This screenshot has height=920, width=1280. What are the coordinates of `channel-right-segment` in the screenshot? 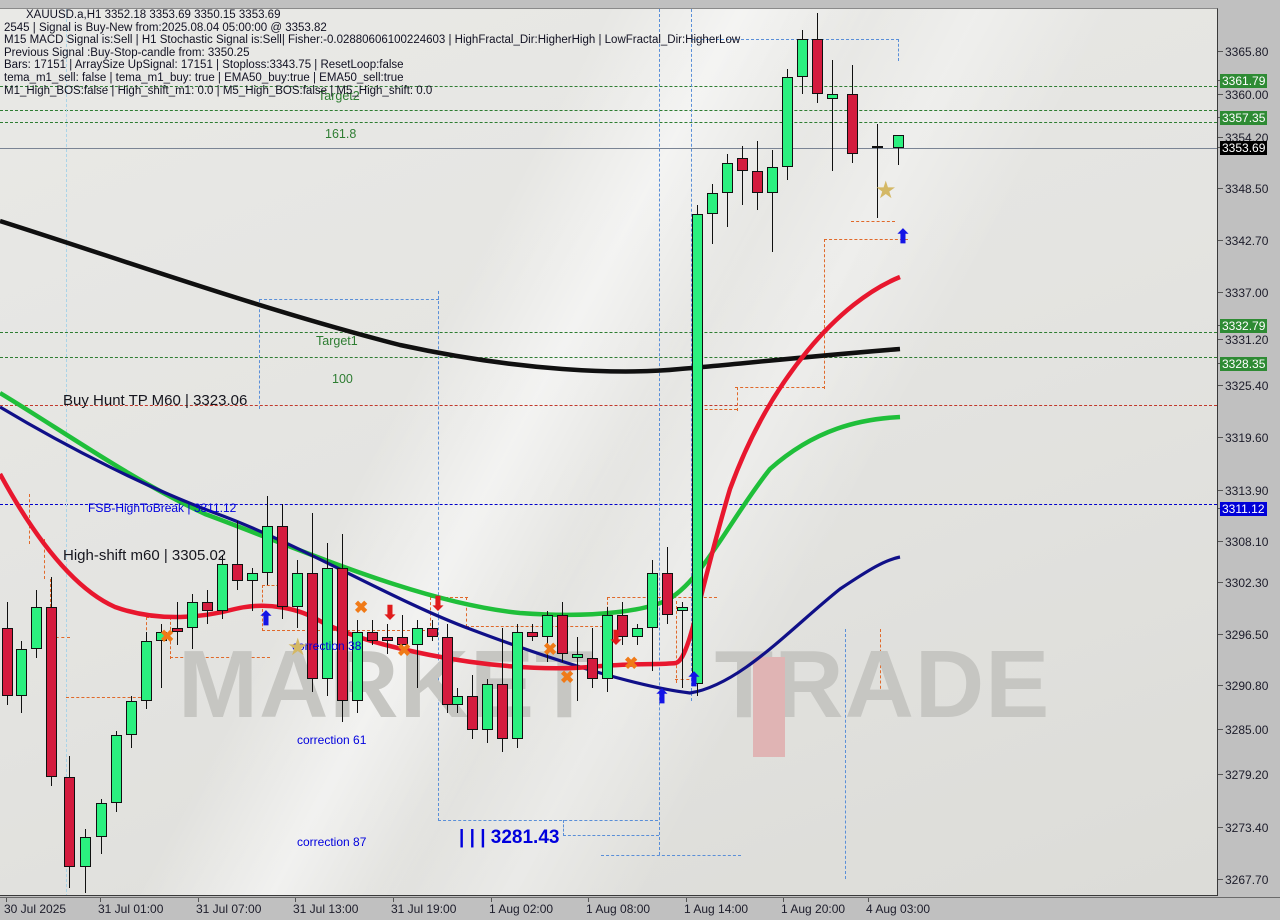 It's located at (563, 828).